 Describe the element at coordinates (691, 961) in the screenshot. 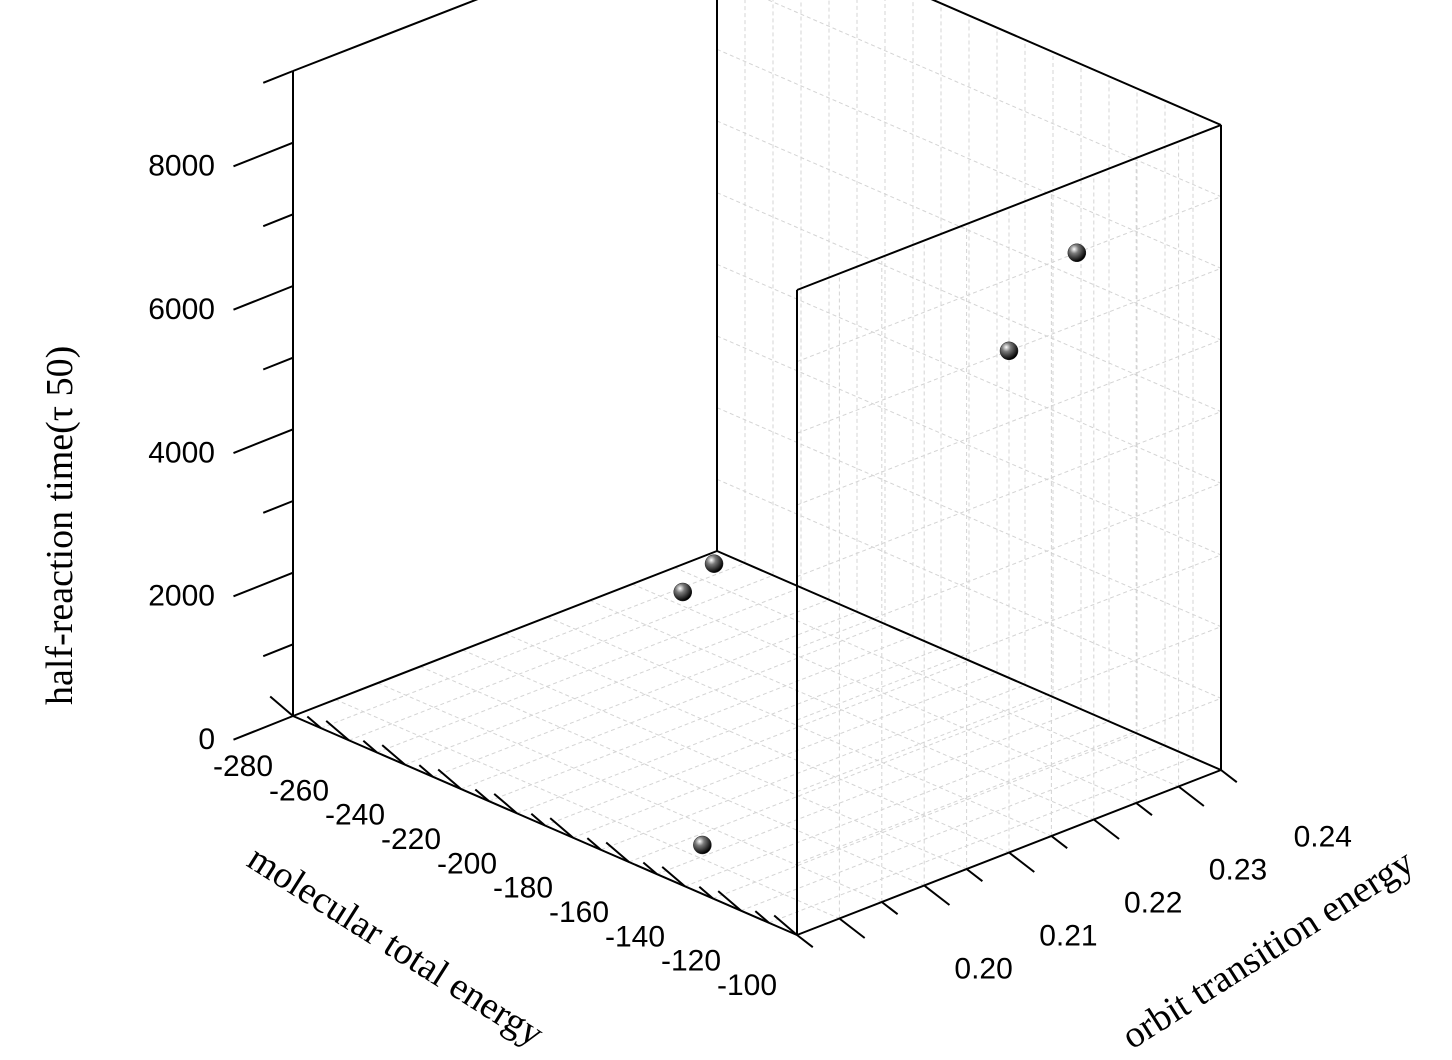

I see `x-tick-label: -120` at that location.